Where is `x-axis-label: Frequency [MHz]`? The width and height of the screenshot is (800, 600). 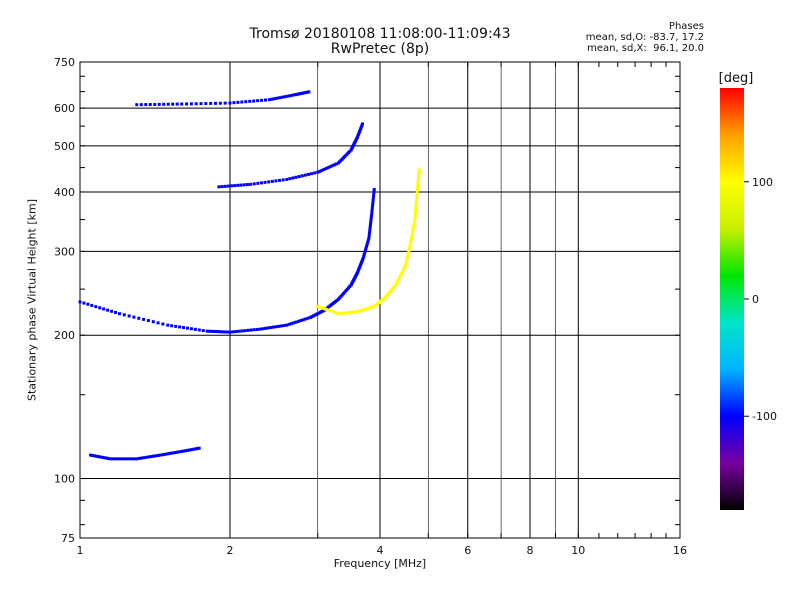 x-axis-label: Frequency [MHz] is located at coordinates (380, 563).